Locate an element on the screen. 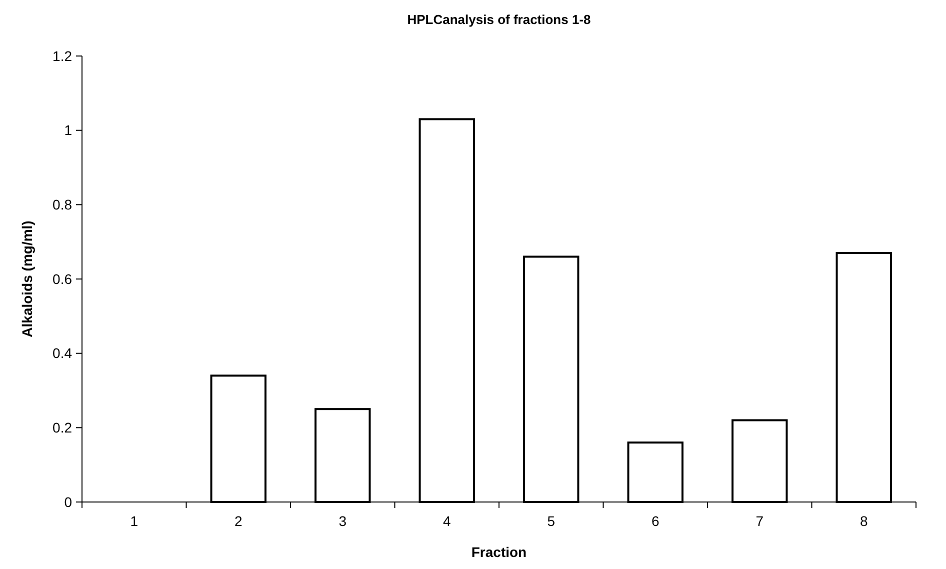 The height and width of the screenshot is (569, 946). x-tick-label: 7 is located at coordinates (760, 521).